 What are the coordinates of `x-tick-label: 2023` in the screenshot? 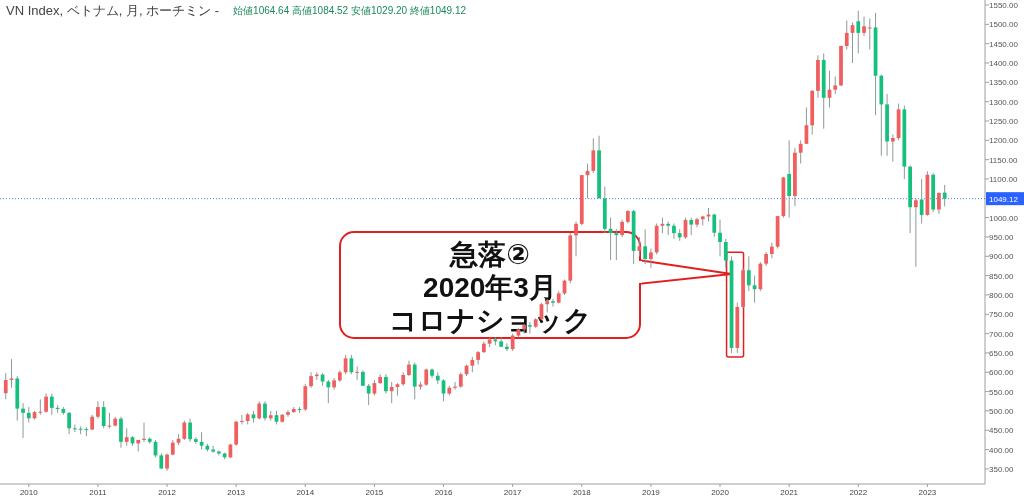 It's located at (927, 492).